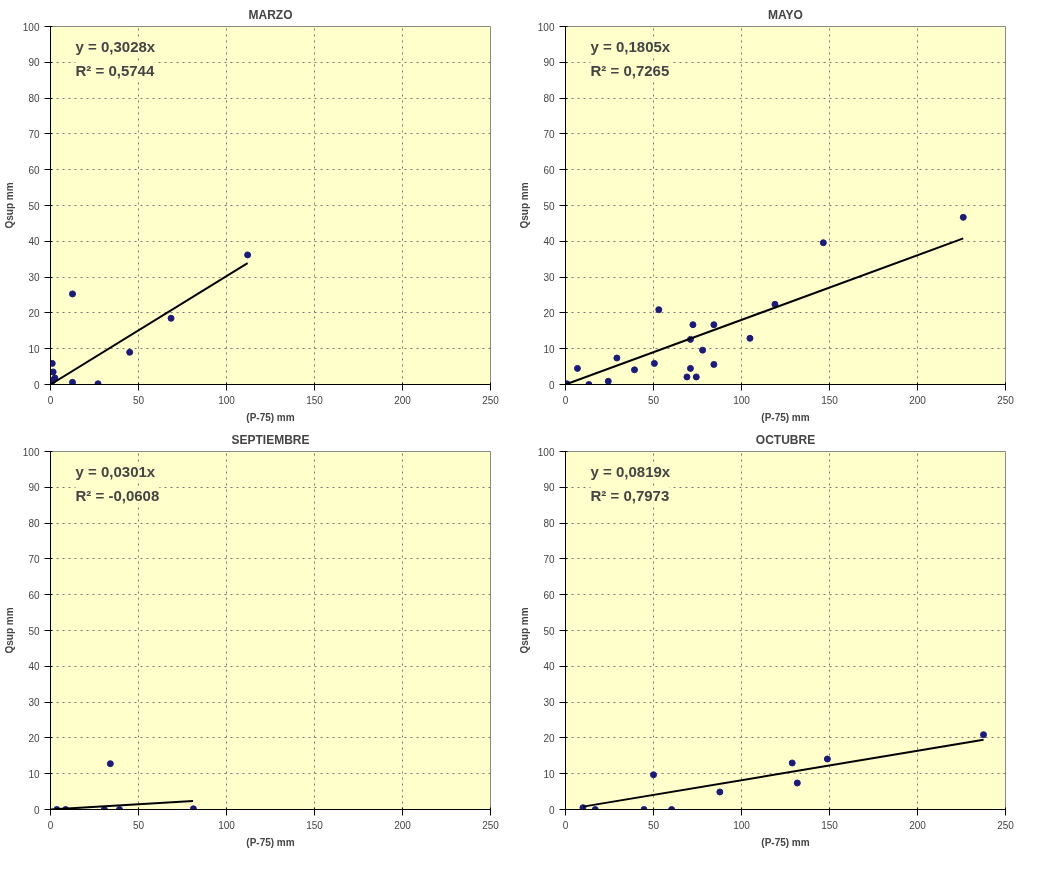  I want to click on annotation: y = 0,0301x, so click(115, 471).